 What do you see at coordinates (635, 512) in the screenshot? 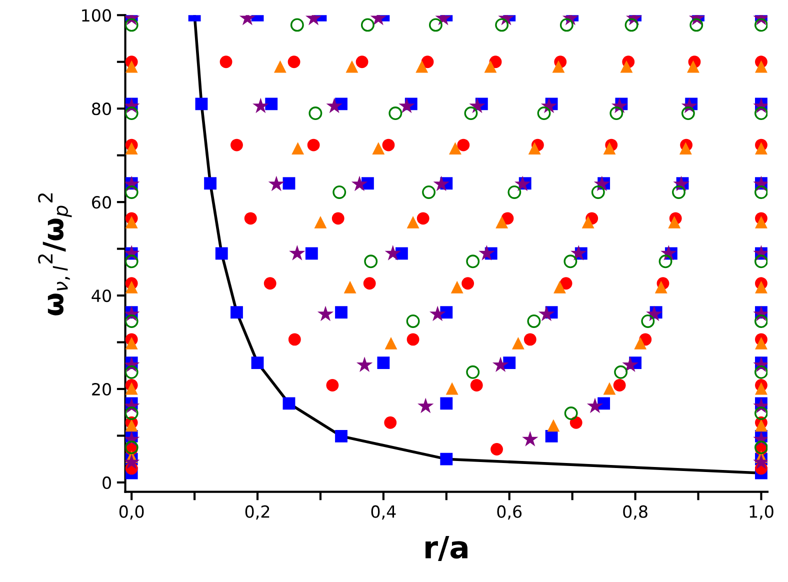
I see `x-tick-label: 0,8` at bounding box center [635, 512].